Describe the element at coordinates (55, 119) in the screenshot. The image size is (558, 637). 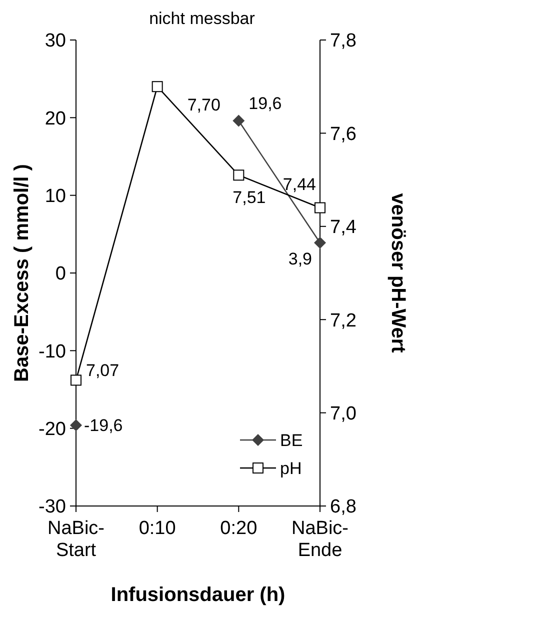
I see `y-tick-label: 20` at that location.